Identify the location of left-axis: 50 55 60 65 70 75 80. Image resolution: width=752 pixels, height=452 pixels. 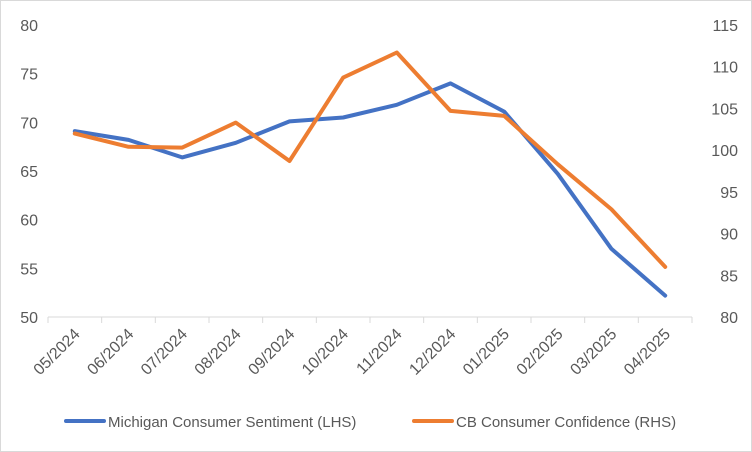
(29, 172).